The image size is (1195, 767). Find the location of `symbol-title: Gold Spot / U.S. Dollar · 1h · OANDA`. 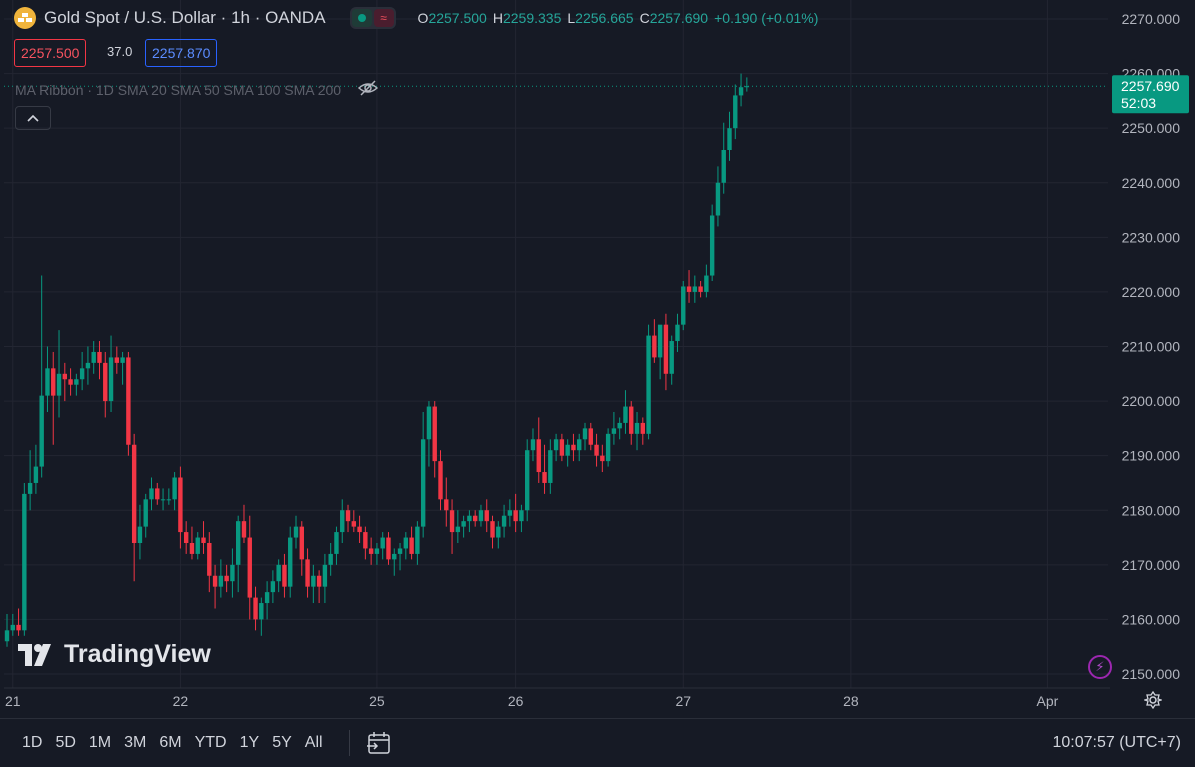

symbol-title: Gold Spot / U.S. Dollar · 1h · OANDA is located at coordinates (185, 17).